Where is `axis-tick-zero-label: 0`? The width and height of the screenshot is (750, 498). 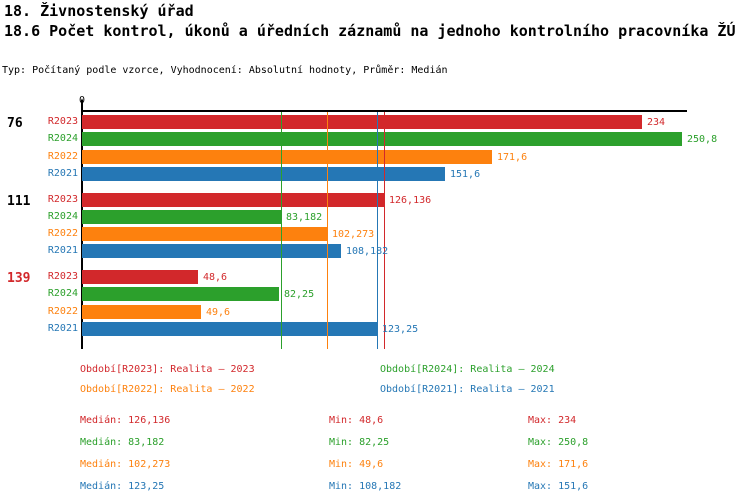
axis-tick-zero-label: 0 is located at coordinates (82, 100).